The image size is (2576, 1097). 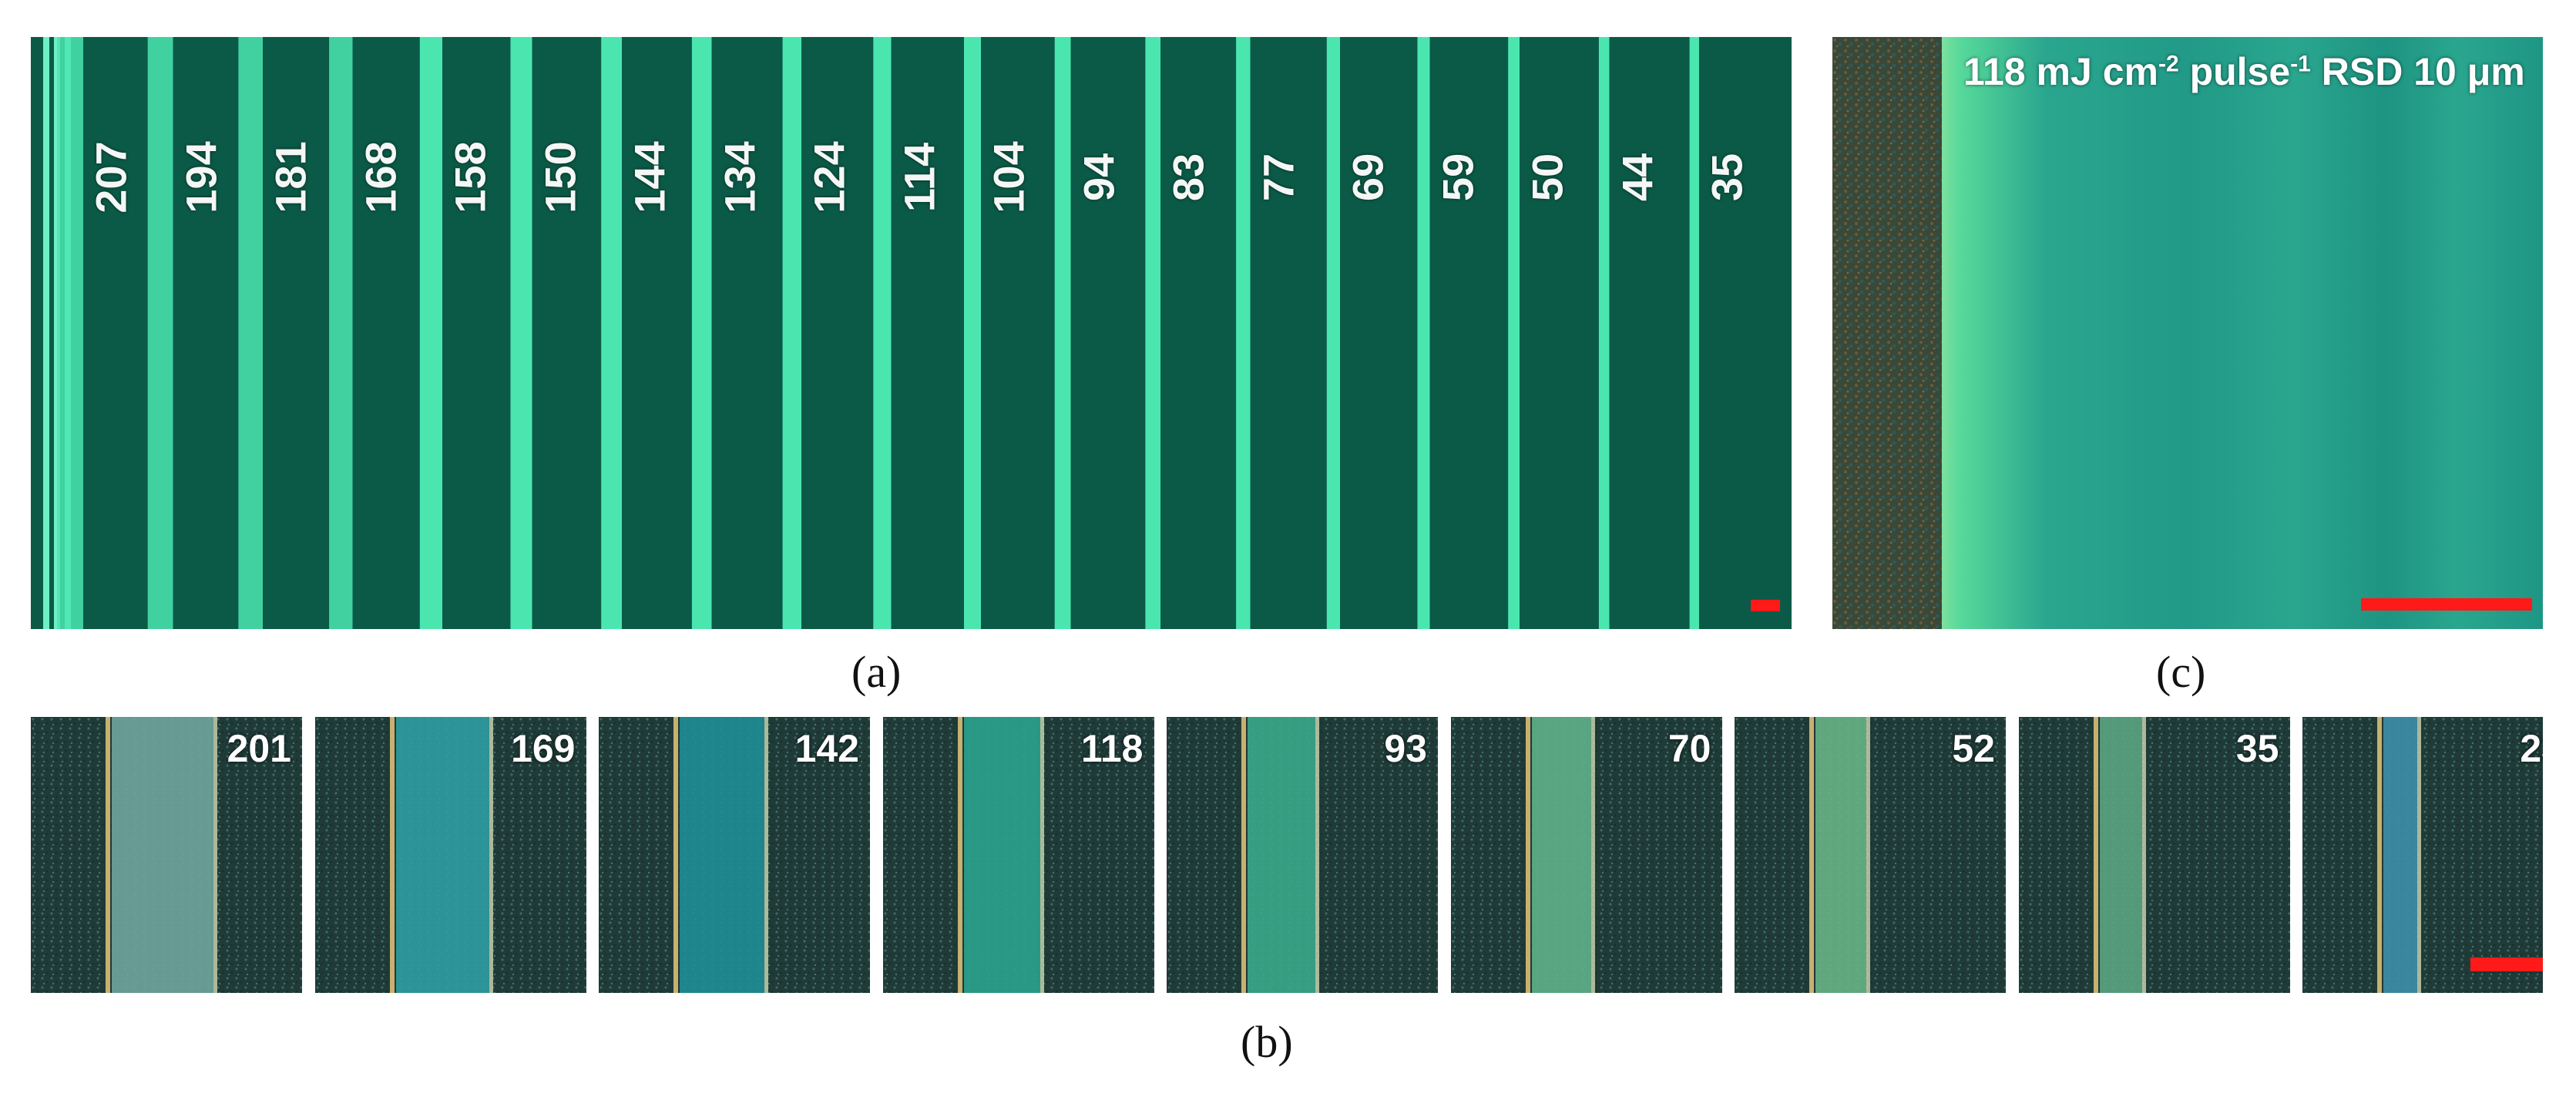 I want to click on panel-b-tile: 118, so click(x=1018, y=855).